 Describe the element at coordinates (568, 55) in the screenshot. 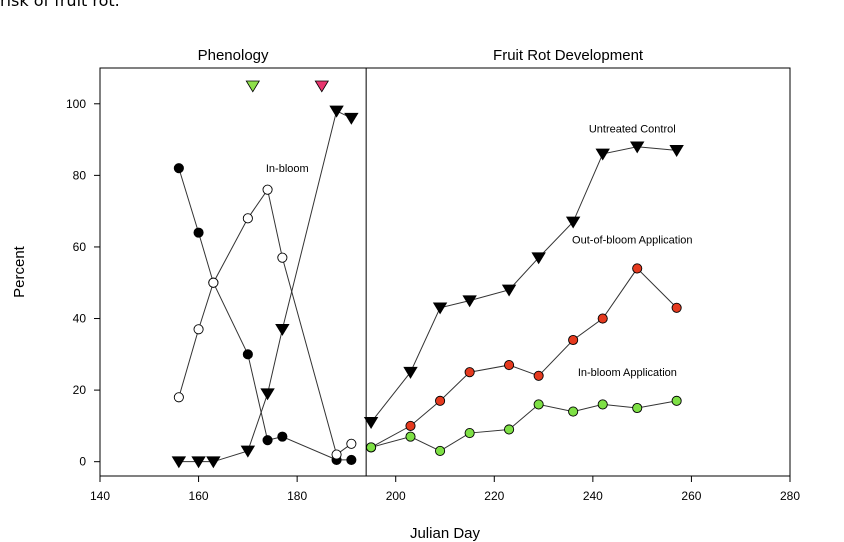

I see `panel-title-fruit-rot: Fruit Rot Development` at that location.